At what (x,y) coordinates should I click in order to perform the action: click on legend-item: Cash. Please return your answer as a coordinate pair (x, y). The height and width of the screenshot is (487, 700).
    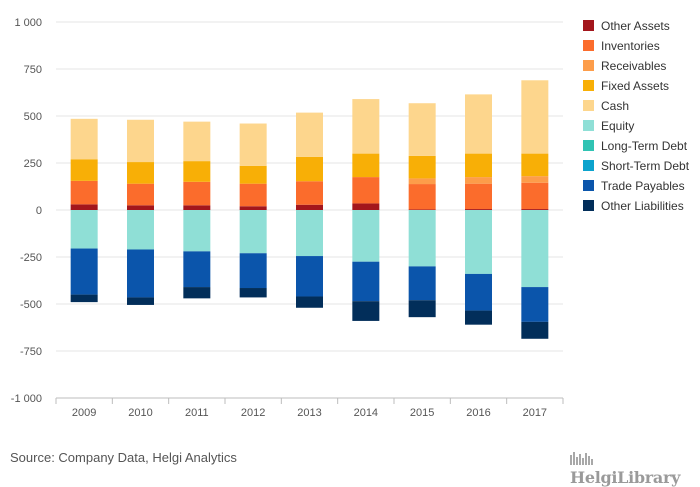
    Looking at the image, I should click on (606, 106).